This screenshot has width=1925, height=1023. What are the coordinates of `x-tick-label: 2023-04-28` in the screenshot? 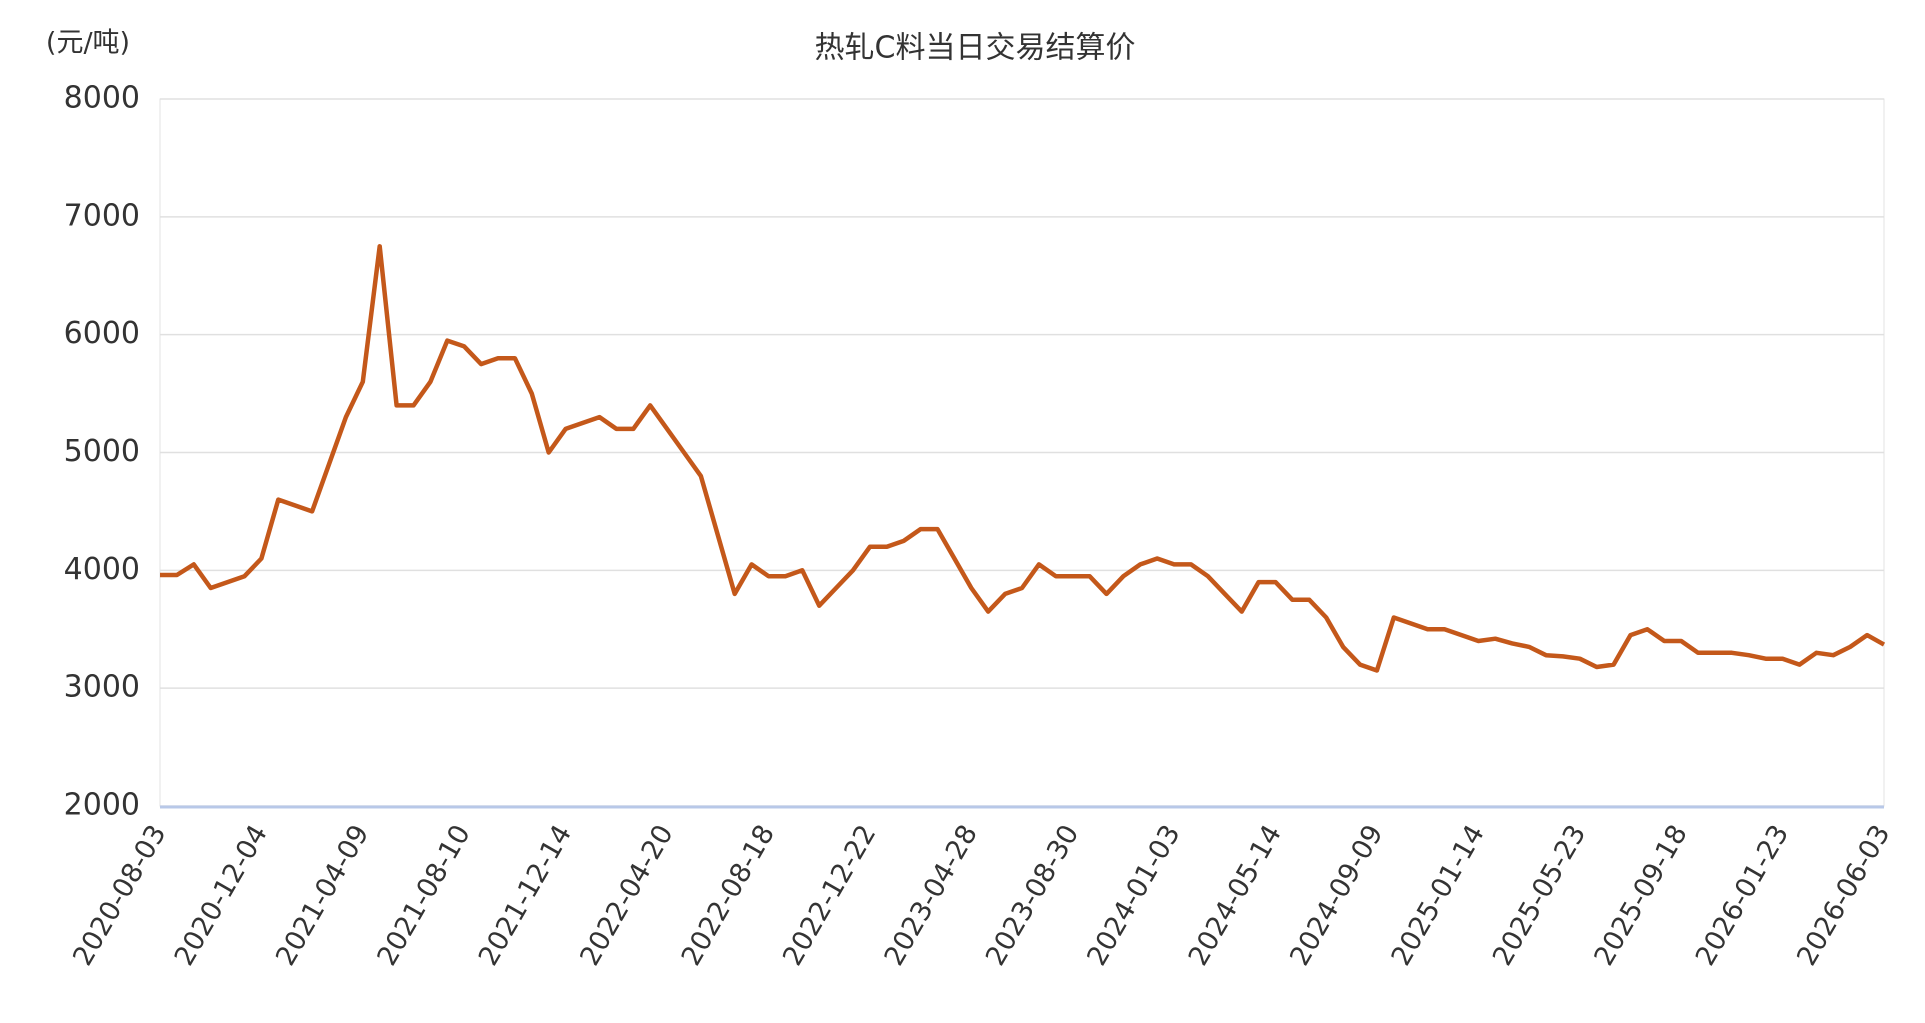 It's located at (931, 895).